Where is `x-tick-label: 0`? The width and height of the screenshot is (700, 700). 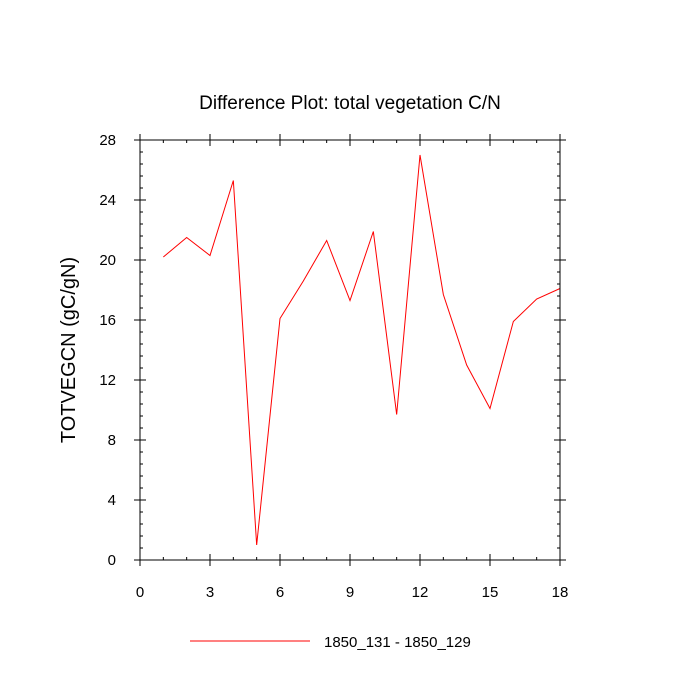
x-tick-label: 0 is located at coordinates (140, 592).